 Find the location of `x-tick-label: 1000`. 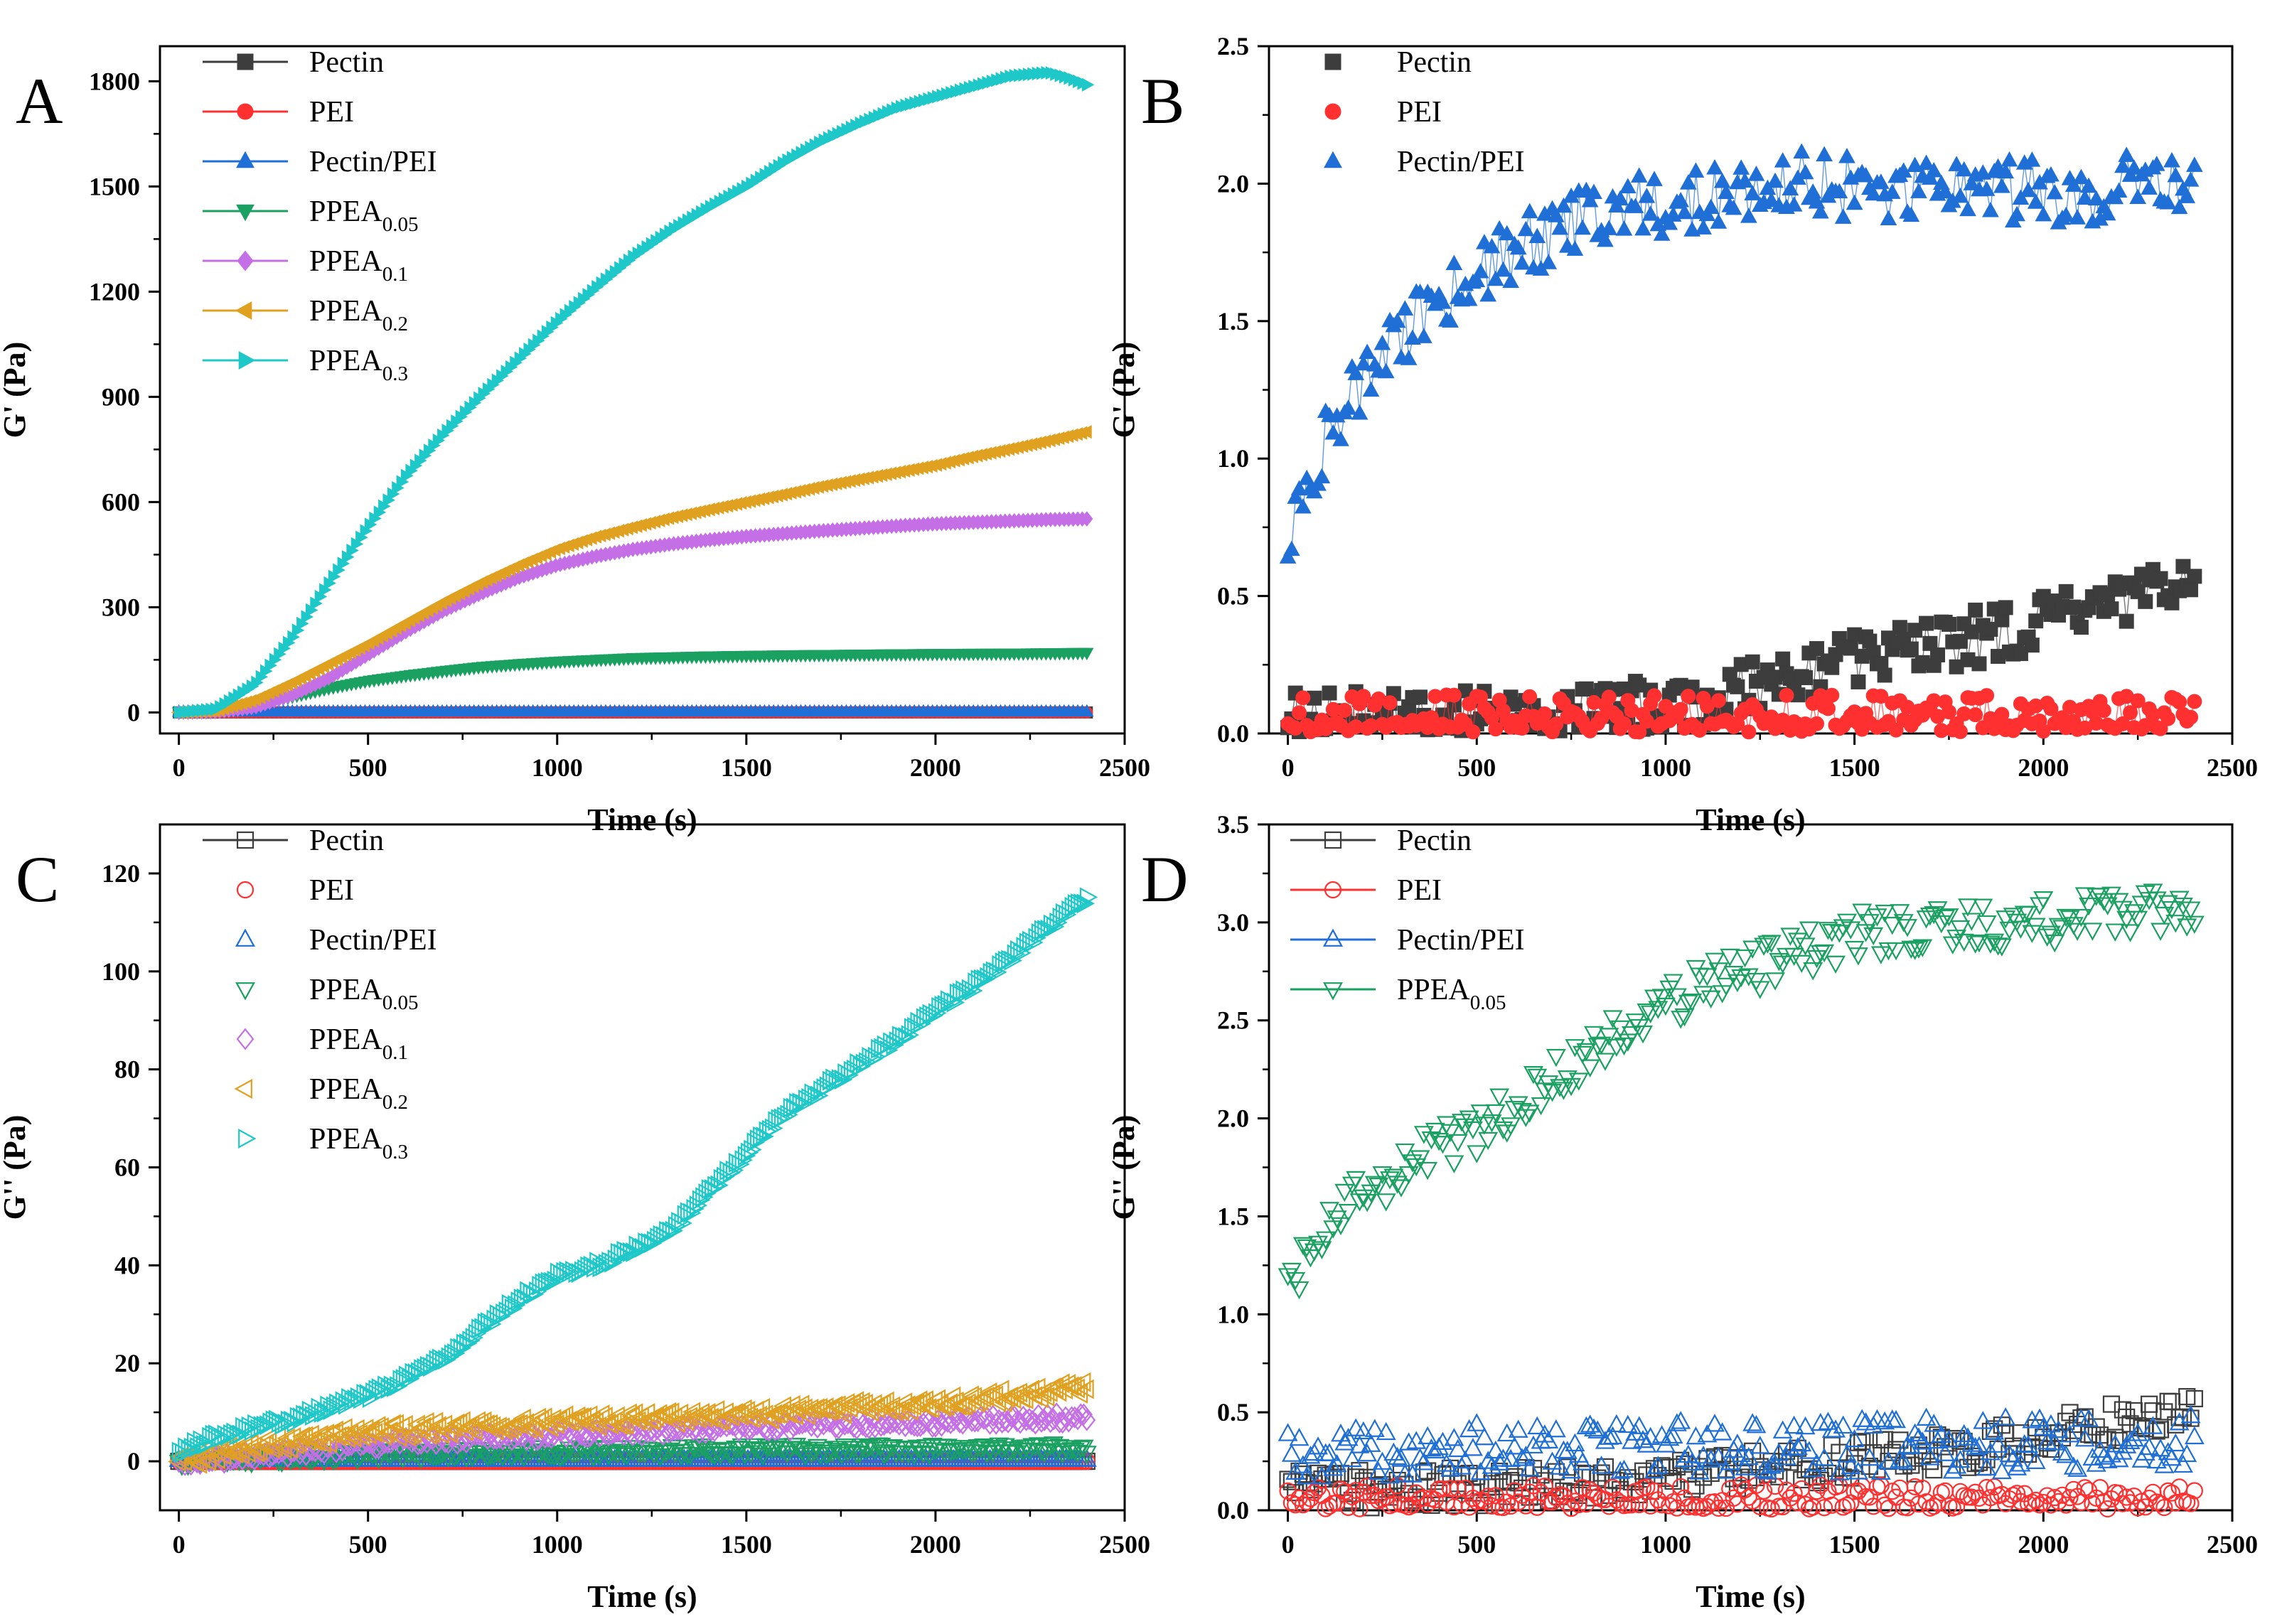

x-tick-label: 1000 is located at coordinates (558, 768).